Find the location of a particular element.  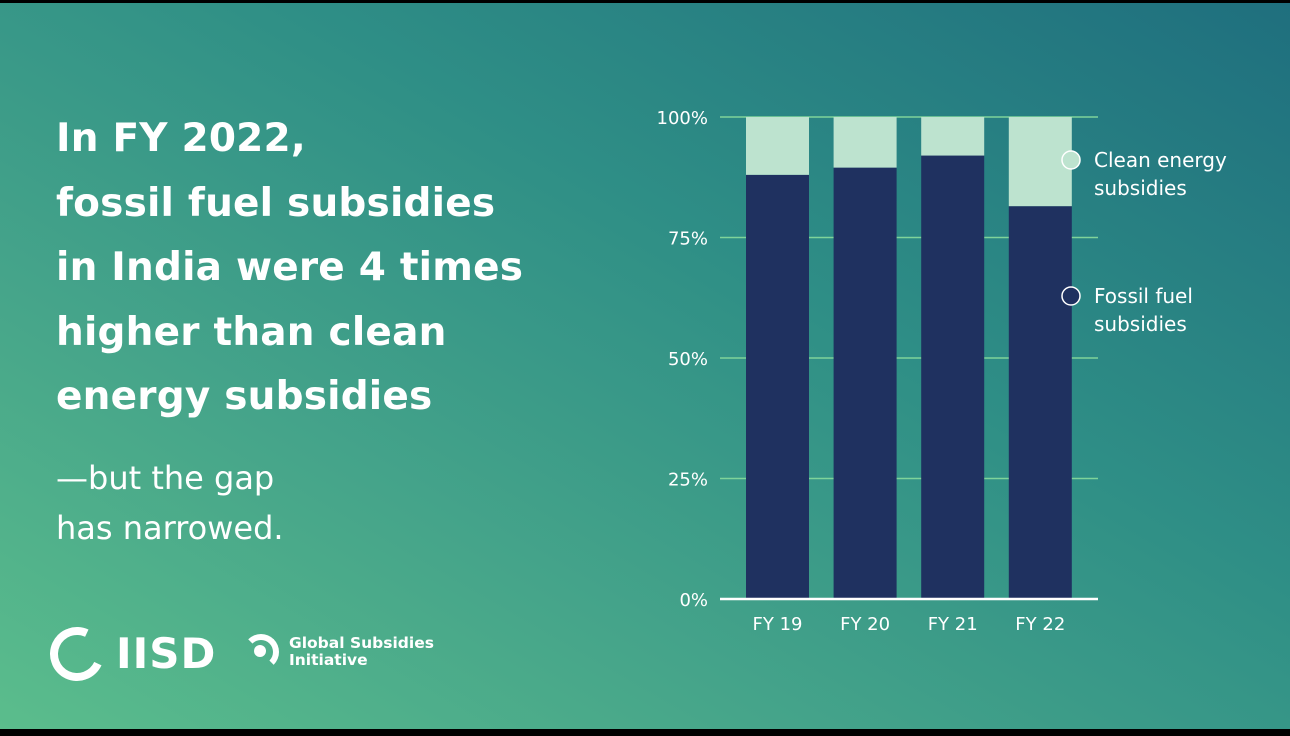

gsi-logo-text: Global Subsidies Initiative is located at coordinates (361, 652).